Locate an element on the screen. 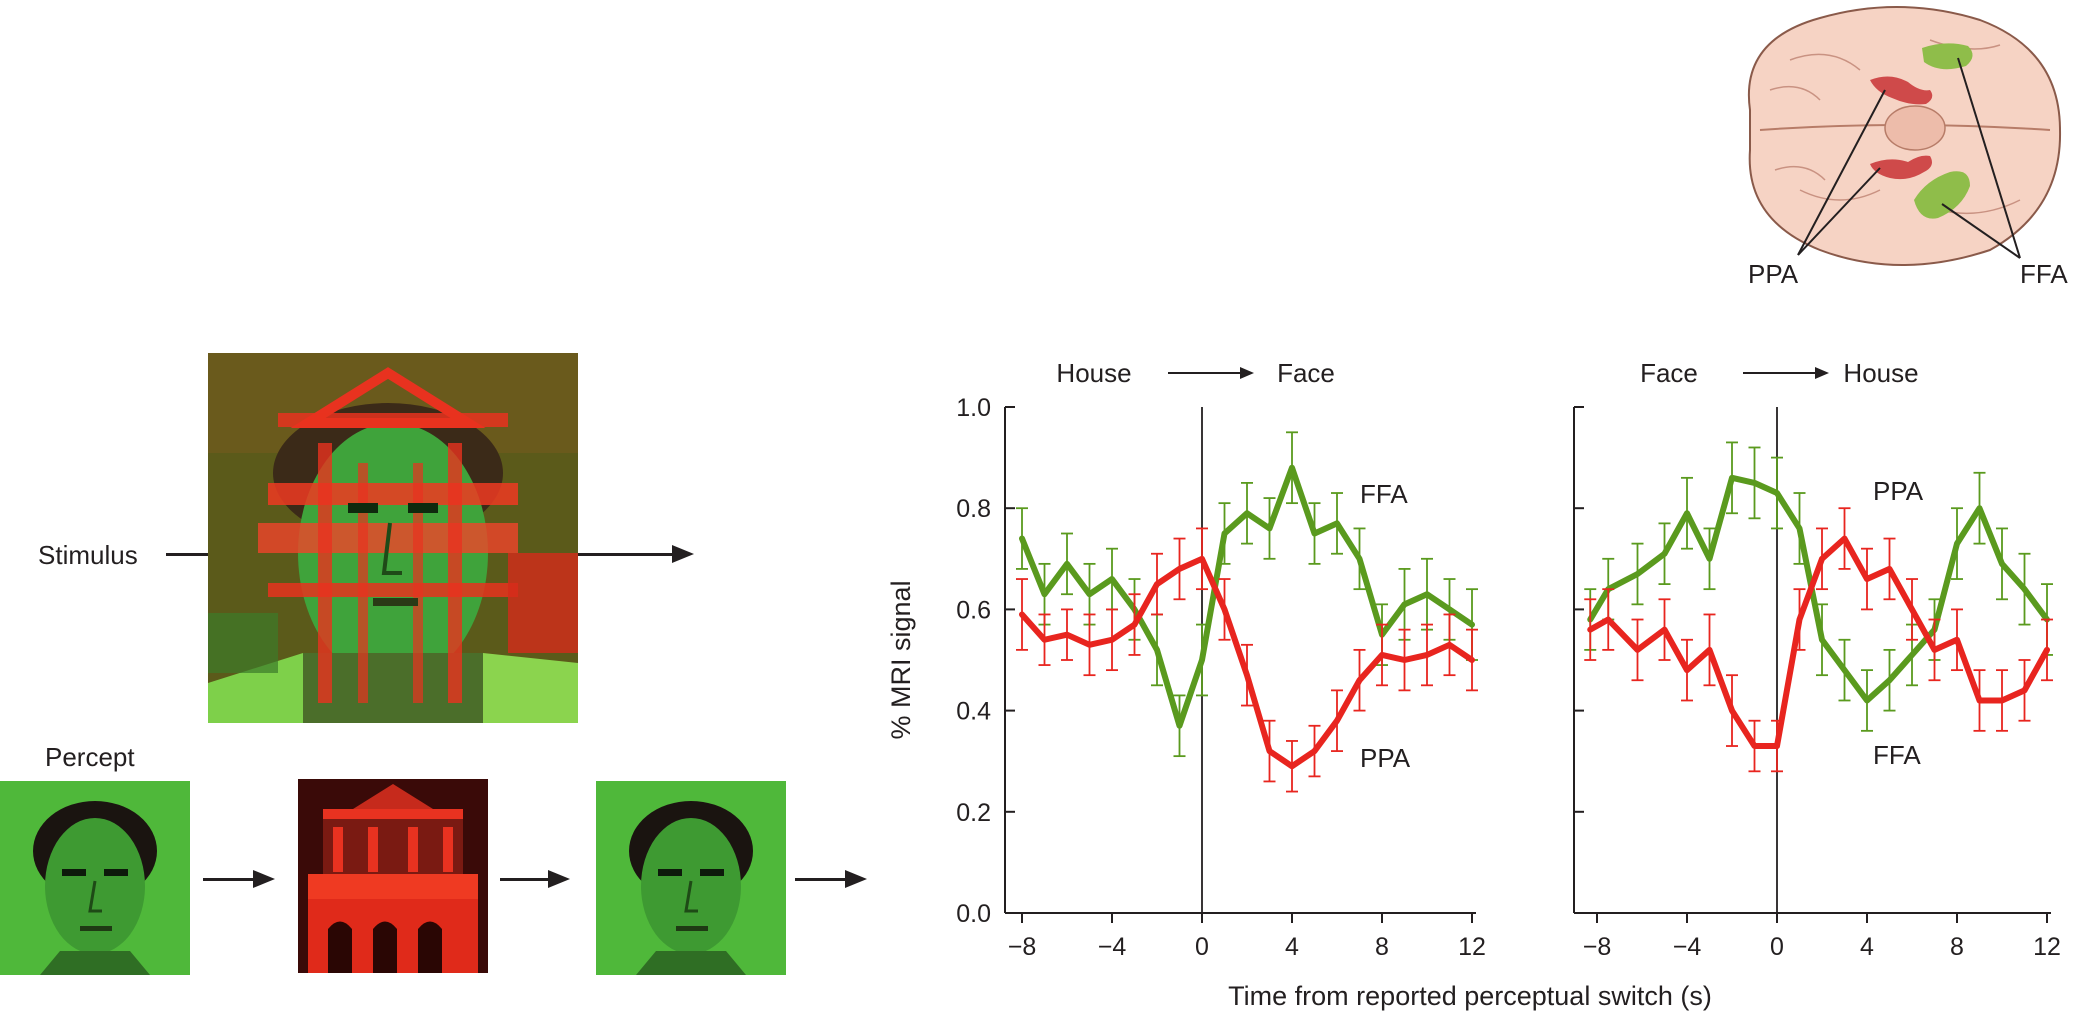 This screenshot has width=2074, height=1013. ppa-region-upper is located at coordinates (1901, 90).